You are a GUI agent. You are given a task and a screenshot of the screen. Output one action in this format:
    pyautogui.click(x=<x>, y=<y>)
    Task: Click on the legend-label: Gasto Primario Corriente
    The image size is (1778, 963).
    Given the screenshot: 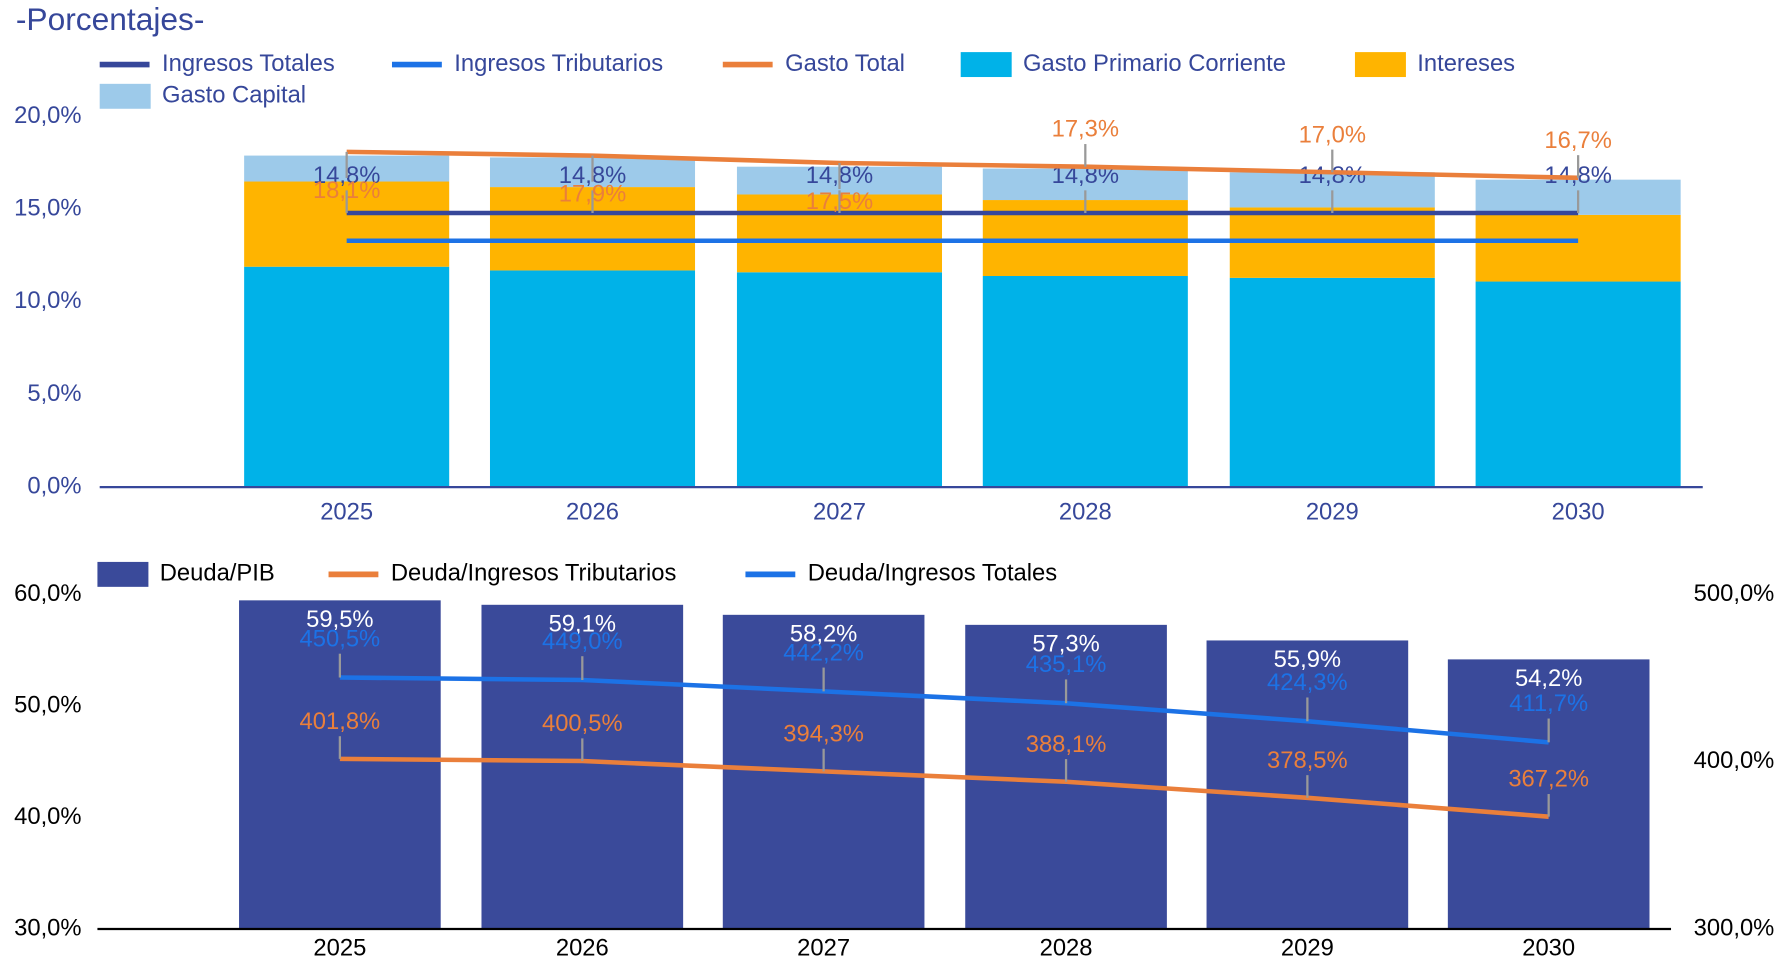 What is the action you would take?
    pyautogui.click(x=1154, y=63)
    